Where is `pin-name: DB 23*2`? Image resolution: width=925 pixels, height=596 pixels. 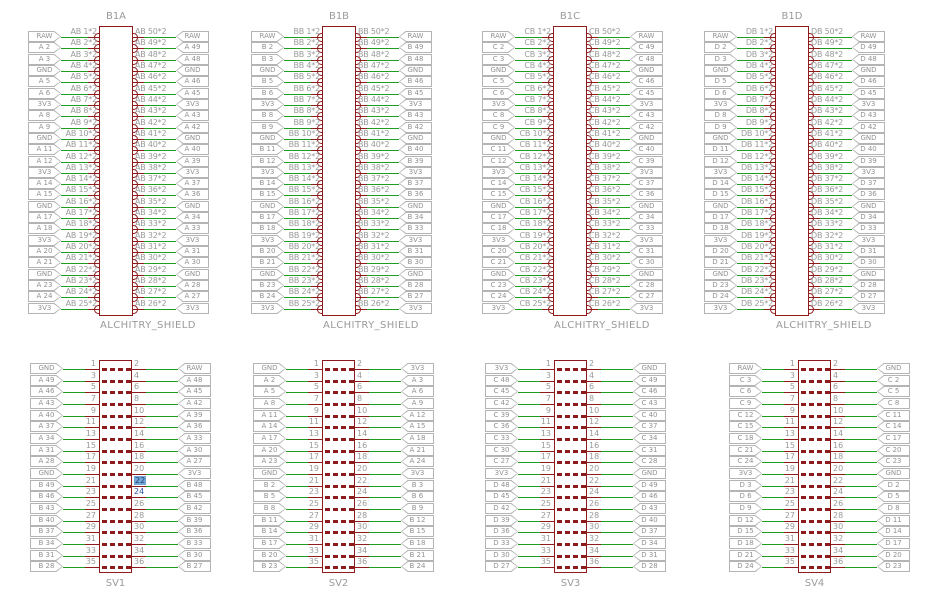 pin-name: DB 23*2 is located at coordinates (756, 280).